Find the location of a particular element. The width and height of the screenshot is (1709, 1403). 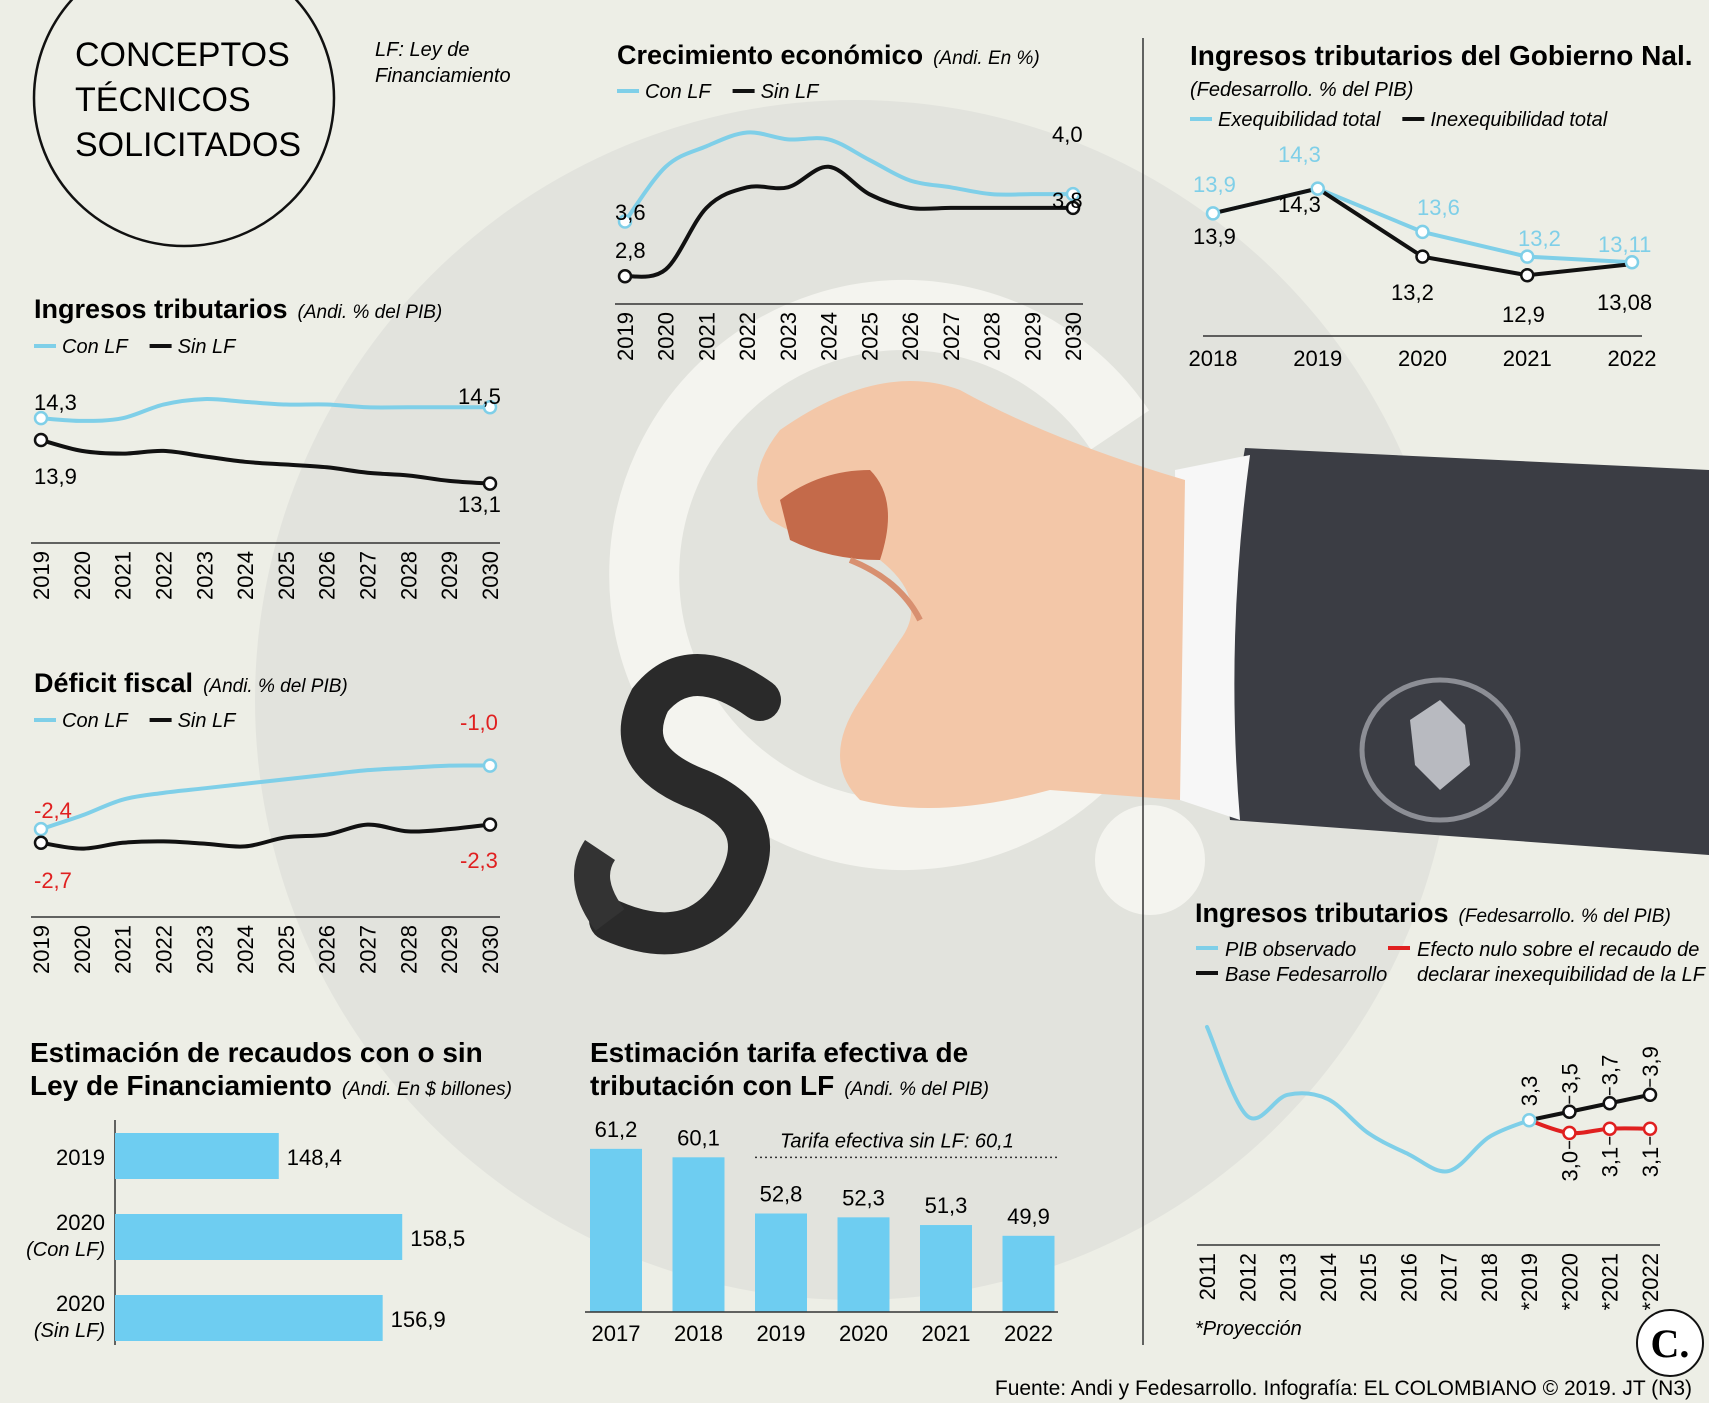

legend-label: Inexequibilidad total is located at coordinates (1518, 120).